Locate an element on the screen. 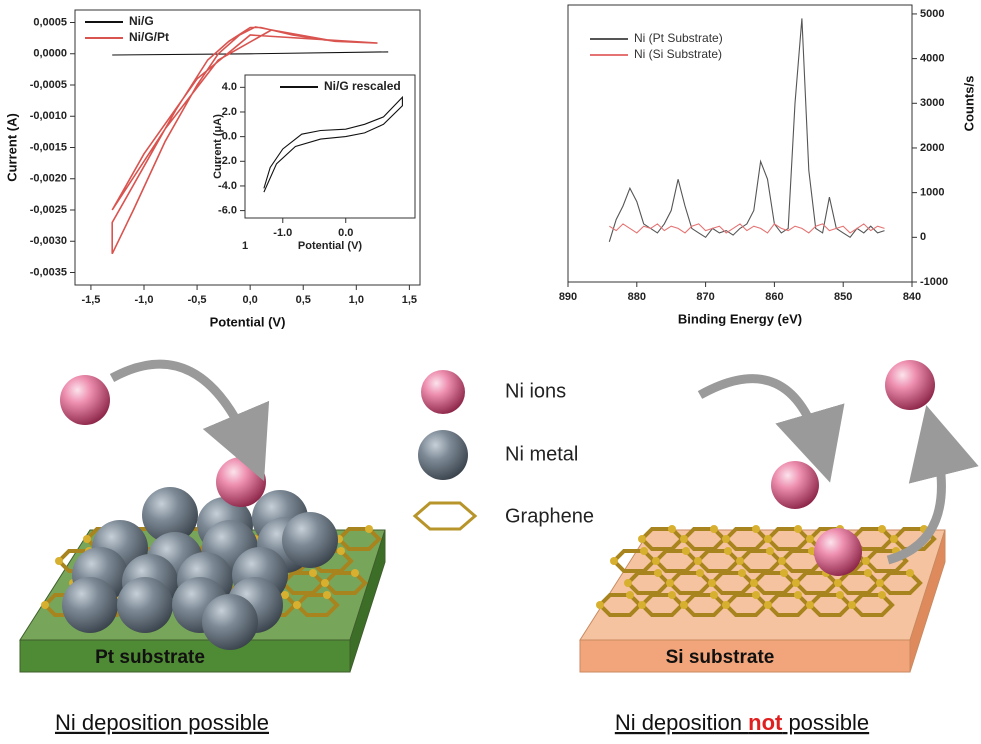 The height and width of the screenshot is (744, 981). plot-frame is located at coordinates (330, 146).